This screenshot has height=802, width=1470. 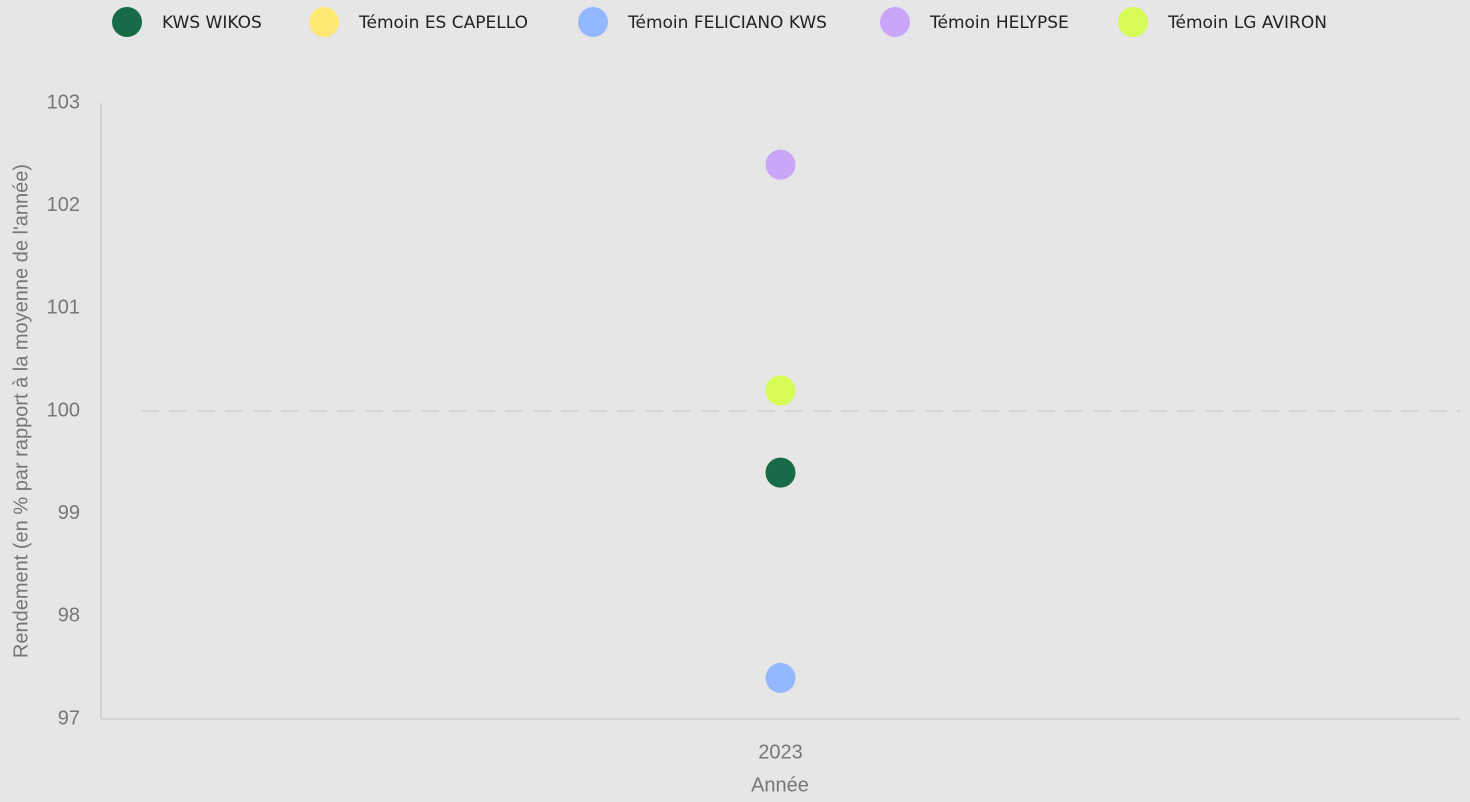 I want to click on legend-label: KWS WIKOS, so click(x=212, y=23).